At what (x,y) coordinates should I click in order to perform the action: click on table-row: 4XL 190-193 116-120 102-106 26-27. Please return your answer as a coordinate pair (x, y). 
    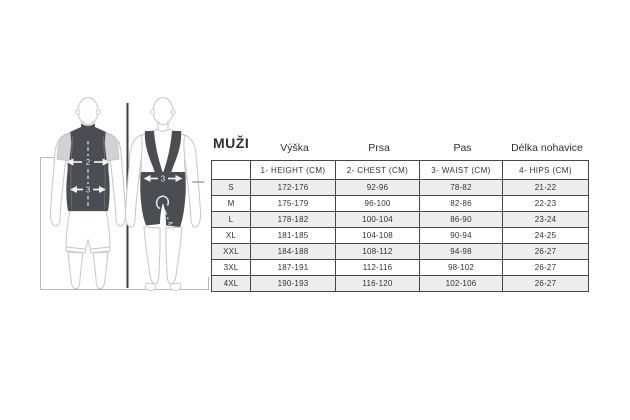
    Looking at the image, I should click on (400, 283).